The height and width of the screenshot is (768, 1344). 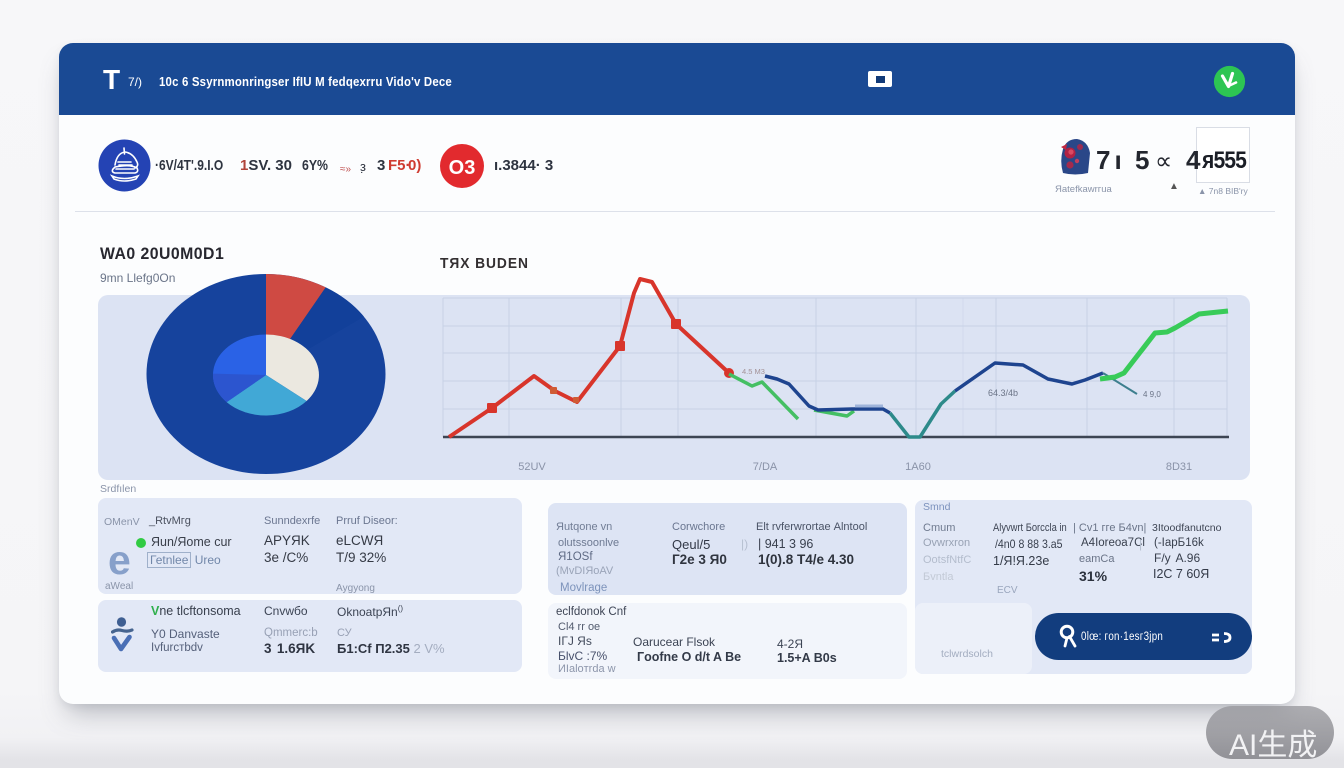 What do you see at coordinates (765, 467) in the screenshot?
I see `svg-text: 7/DA` at bounding box center [765, 467].